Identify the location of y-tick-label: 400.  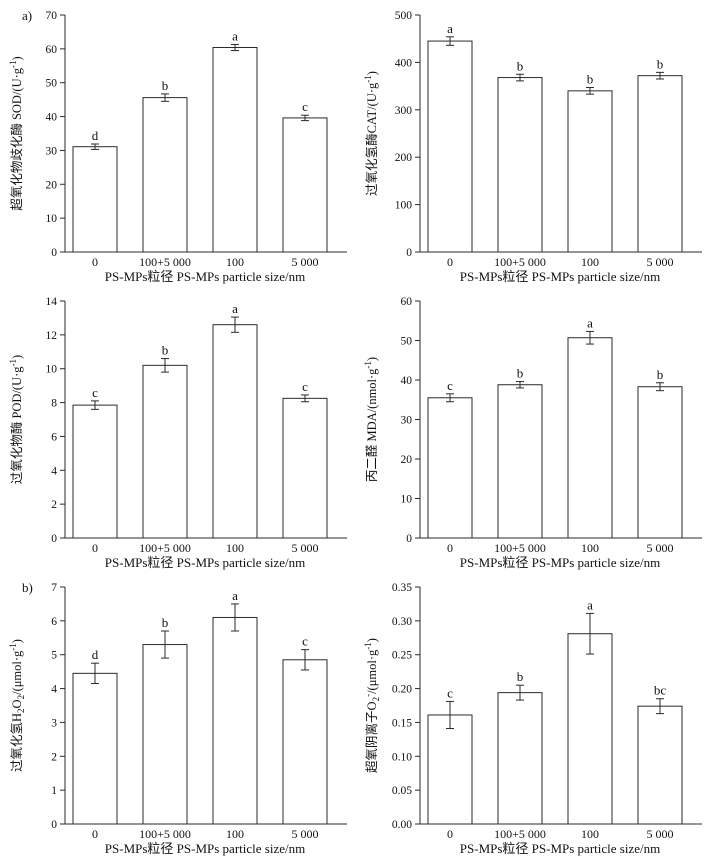
(404, 63).